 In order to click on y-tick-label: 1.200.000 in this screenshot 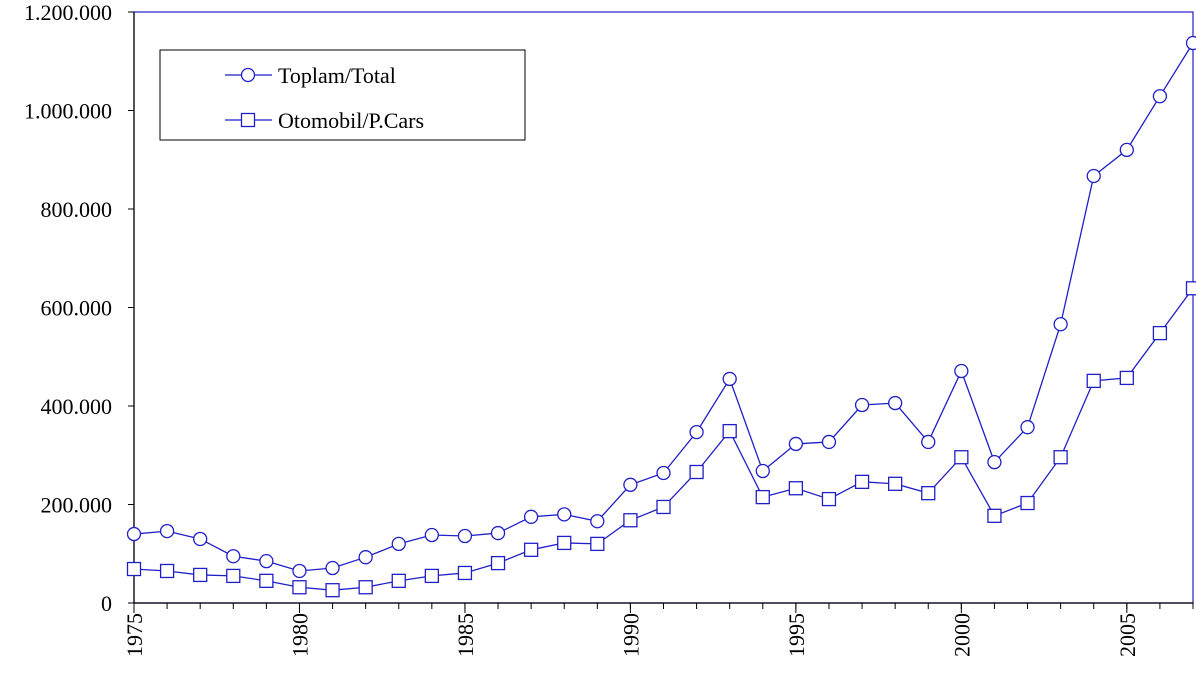, I will do `click(68, 12)`.